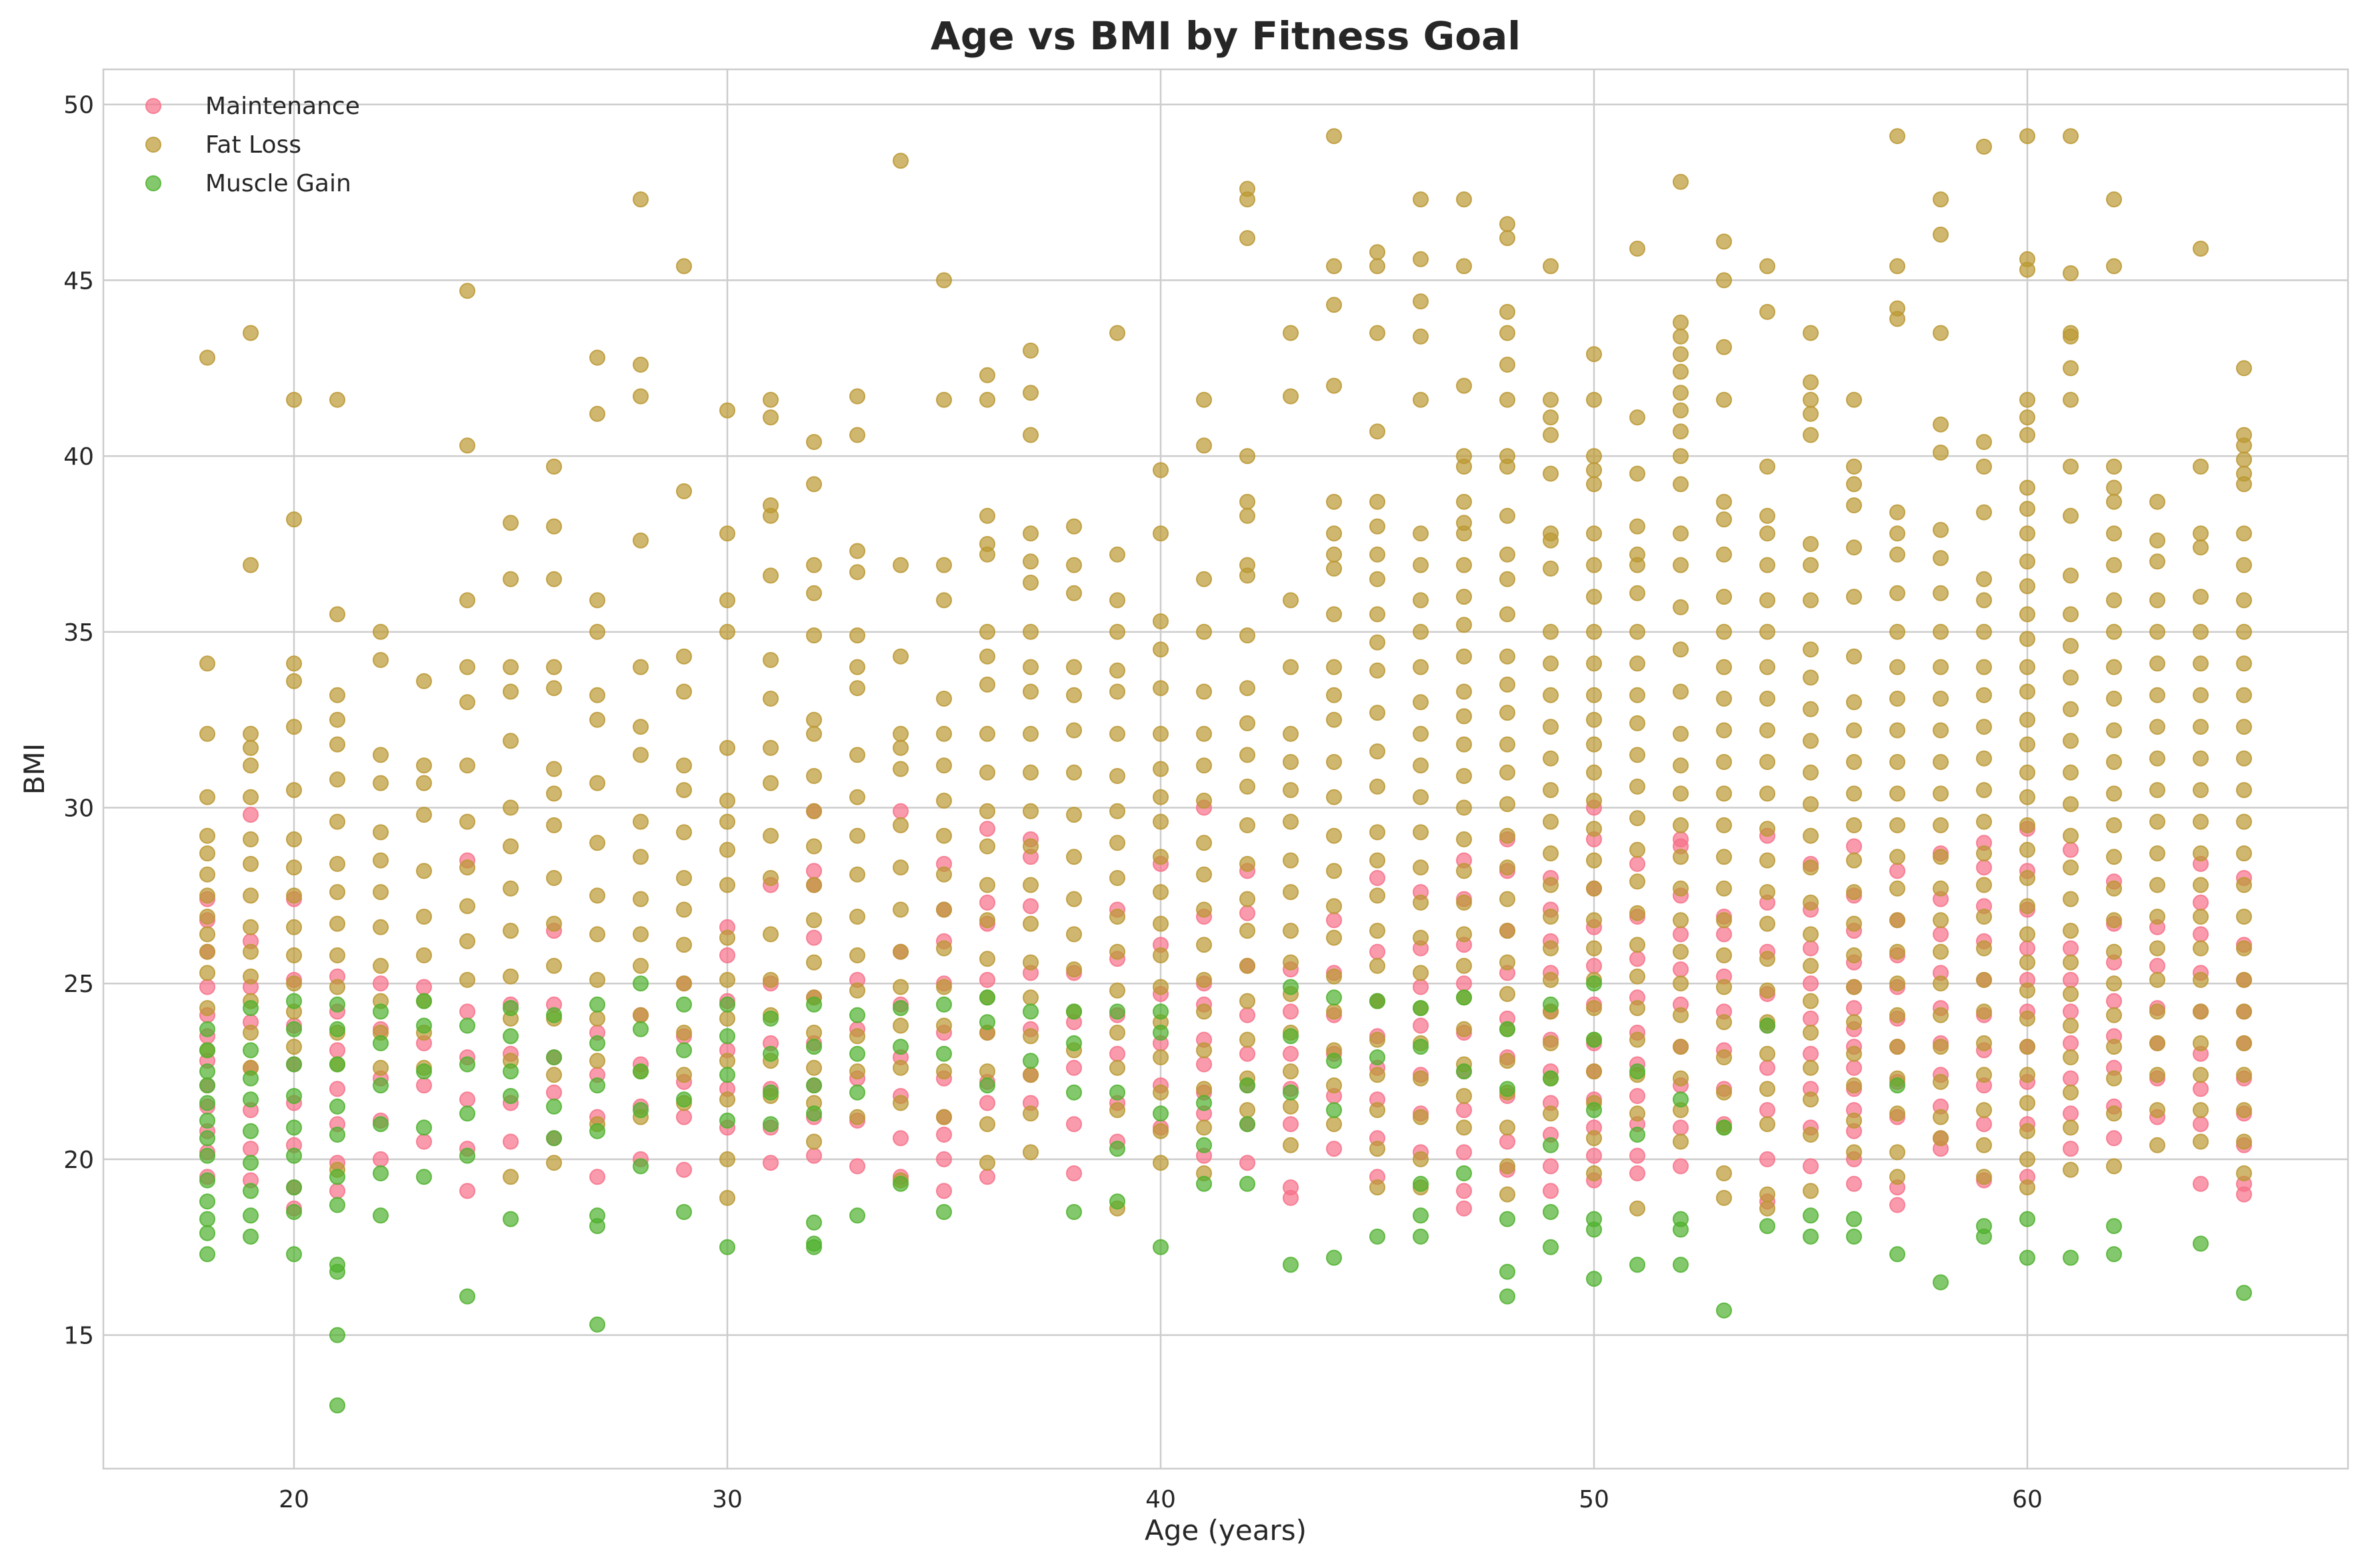 This screenshot has width=2368, height=1568. What do you see at coordinates (78, 633) in the screenshot?
I see `y-tick-label: 35` at bounding box center [78, 633].